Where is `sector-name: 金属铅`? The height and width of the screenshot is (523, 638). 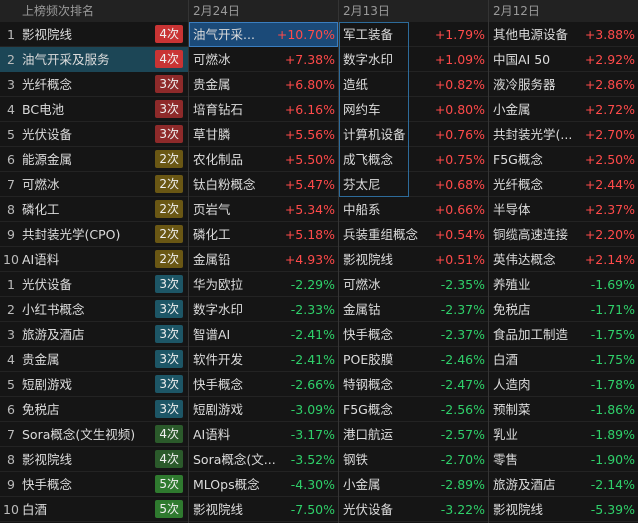
sector-name: 金属铅 is located at coordinates (212, 259).